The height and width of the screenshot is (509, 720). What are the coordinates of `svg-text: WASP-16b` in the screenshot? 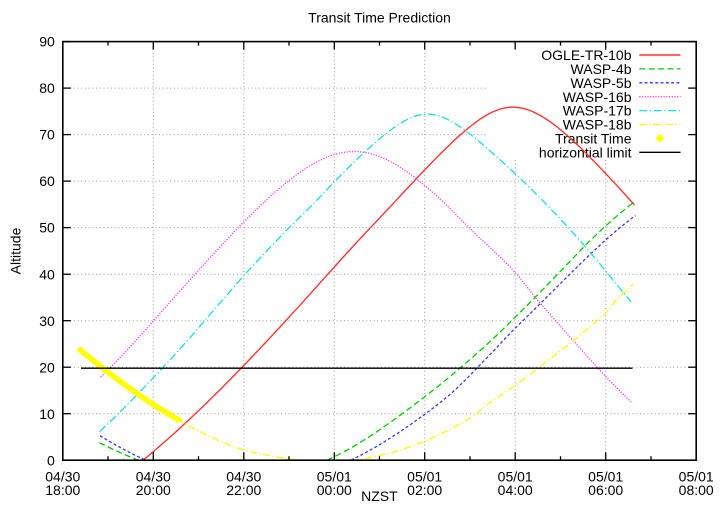 It's located at (597, 97).